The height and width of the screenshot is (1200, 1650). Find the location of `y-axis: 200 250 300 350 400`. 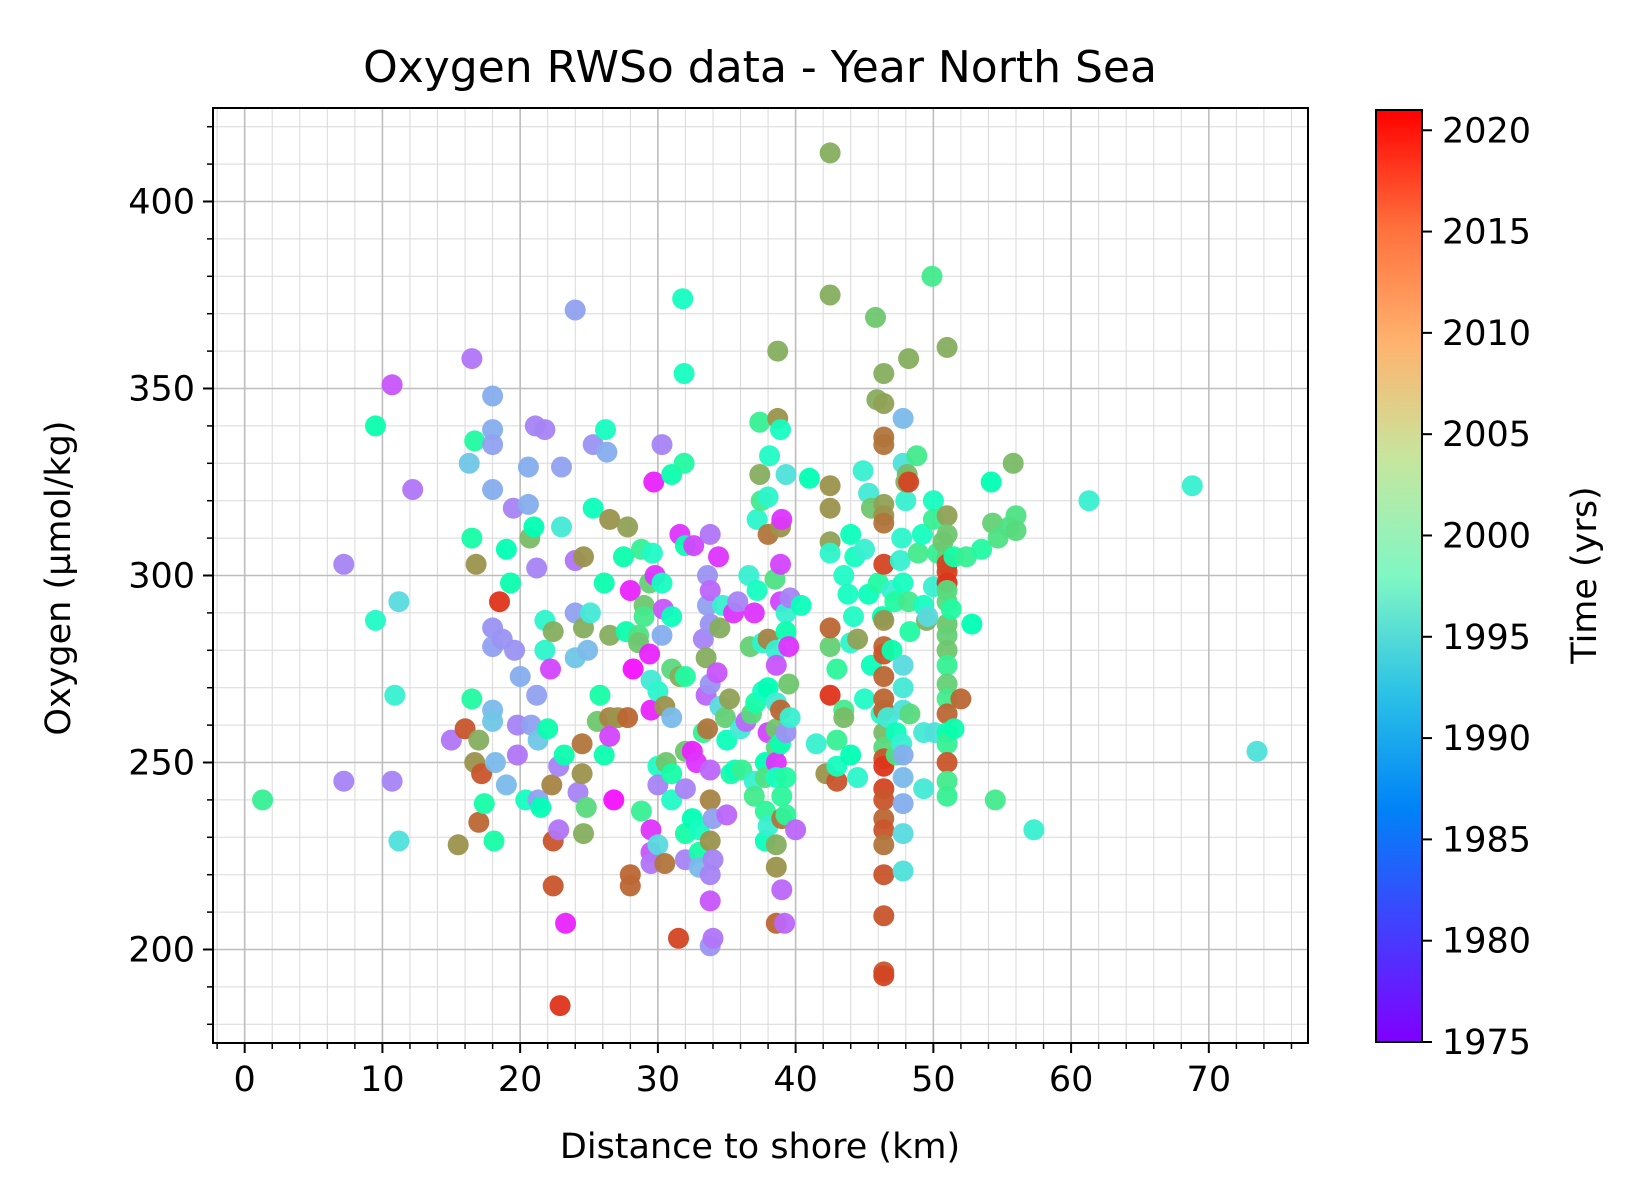

y-axis: 200 250 300 350 400 is located at coordinates (170, 575).